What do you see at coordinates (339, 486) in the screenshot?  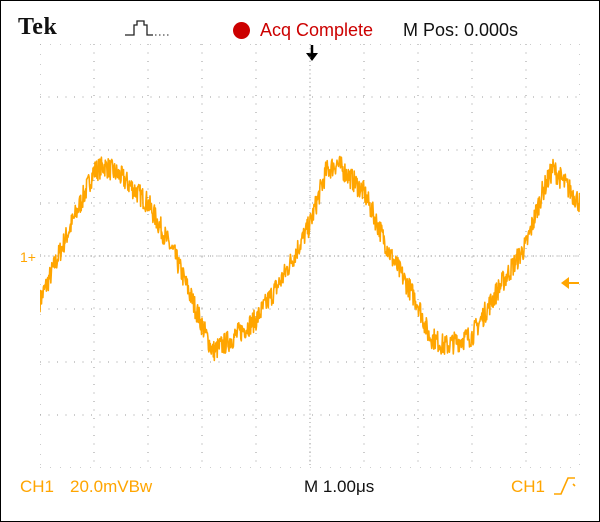 I see `timebase-readout: M 1.00μs` at bounding box center [339, 486].